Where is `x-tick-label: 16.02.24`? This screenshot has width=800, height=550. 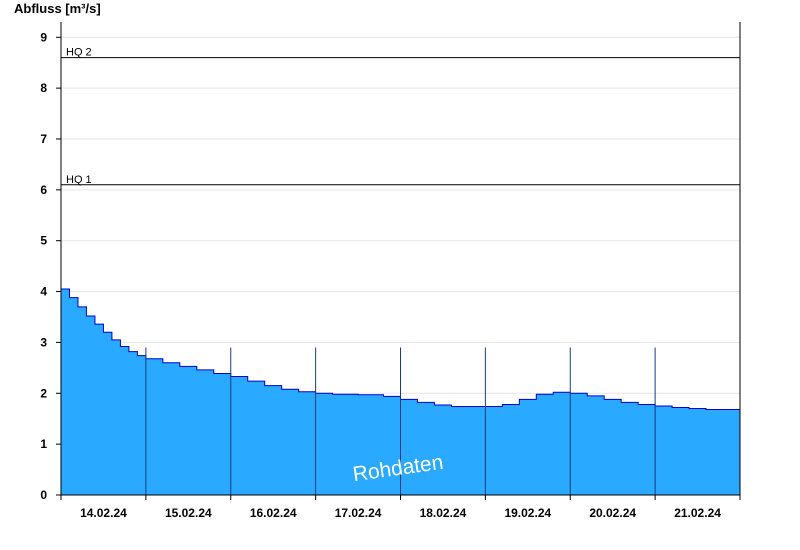 x-tick-label: 16.02.24 is located at coordinates (273, 513).